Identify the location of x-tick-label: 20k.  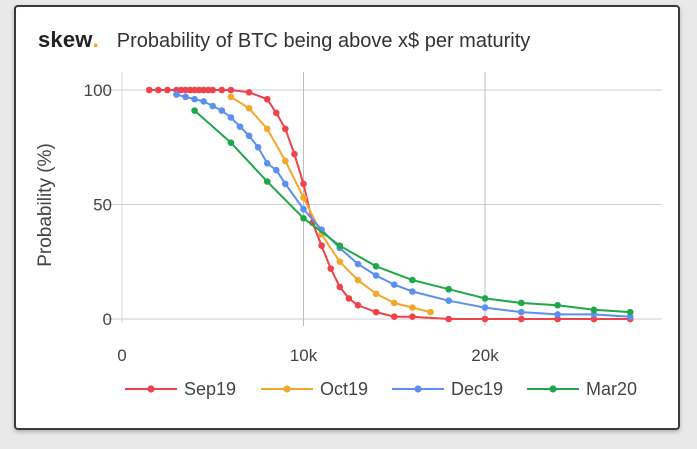
(485, 355).